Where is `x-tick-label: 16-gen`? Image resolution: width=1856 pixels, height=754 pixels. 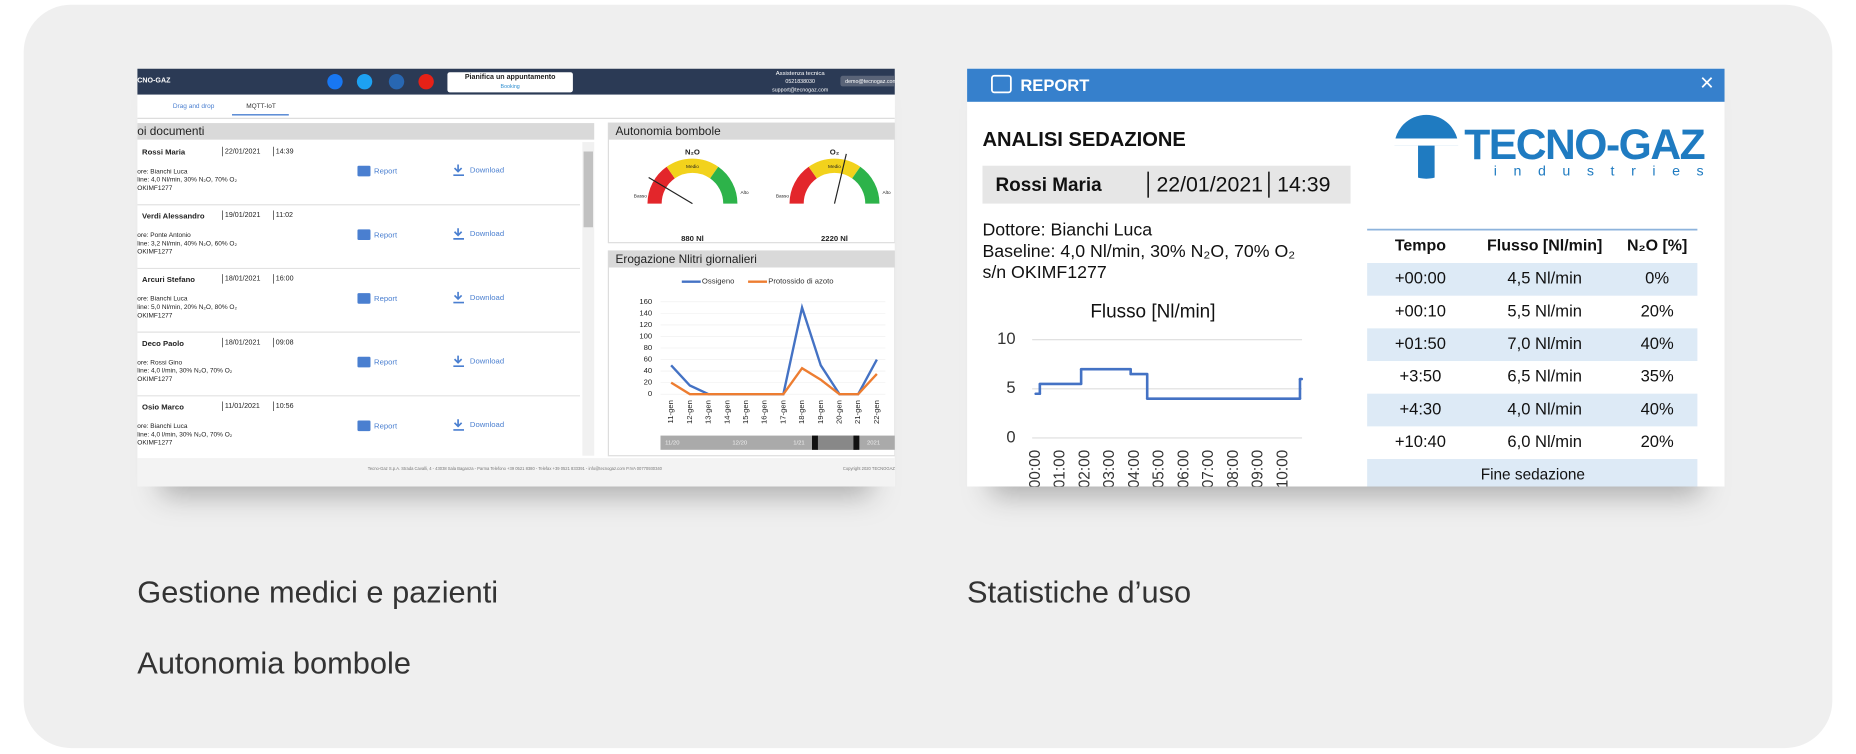
x-tick-label: 16-gen is located at coordinates (764, 412).